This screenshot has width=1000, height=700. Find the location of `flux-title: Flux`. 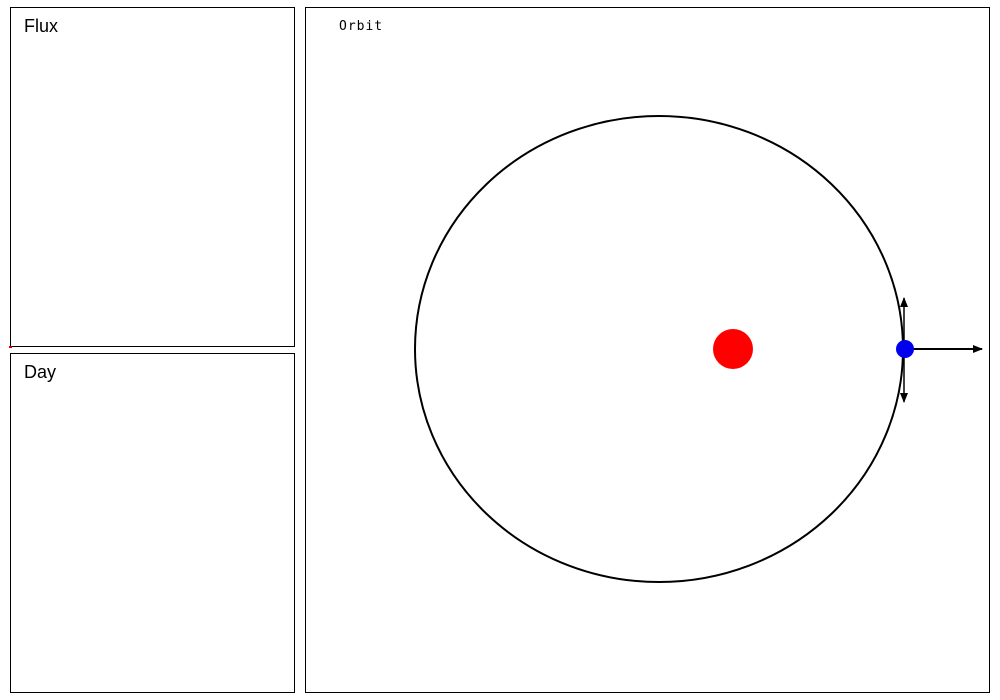

flux-title: Flux is located at coordinates (41, 26).